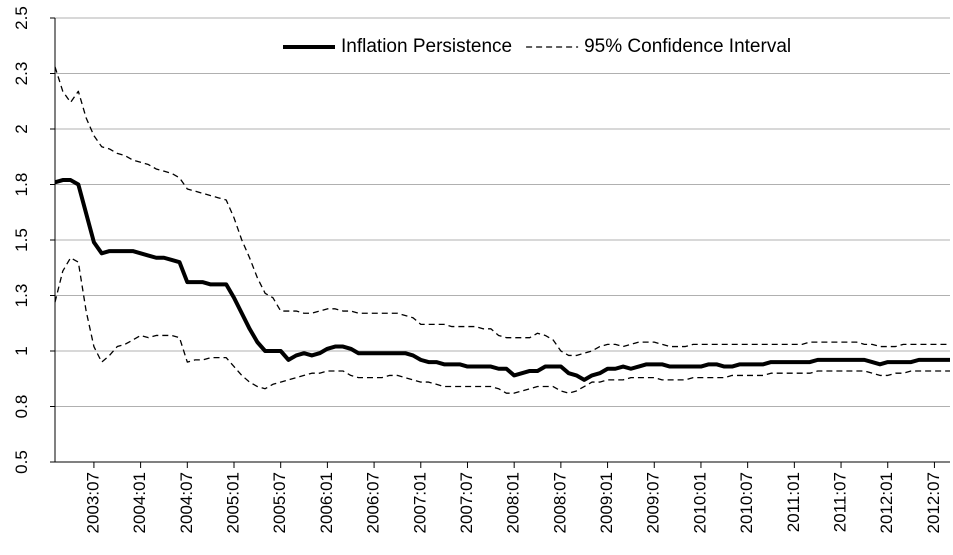 This screenshot has height=555, width=953. I want to click on x-tick-label: 2008:07, so click(559, 502).